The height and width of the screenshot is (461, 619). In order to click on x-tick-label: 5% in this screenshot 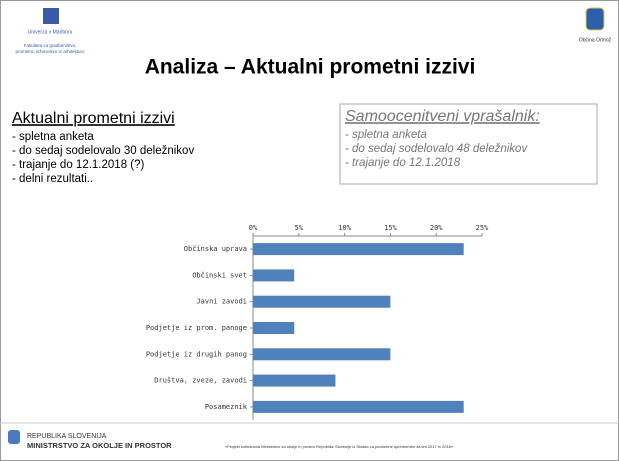, I will do `click(299, 228)`.